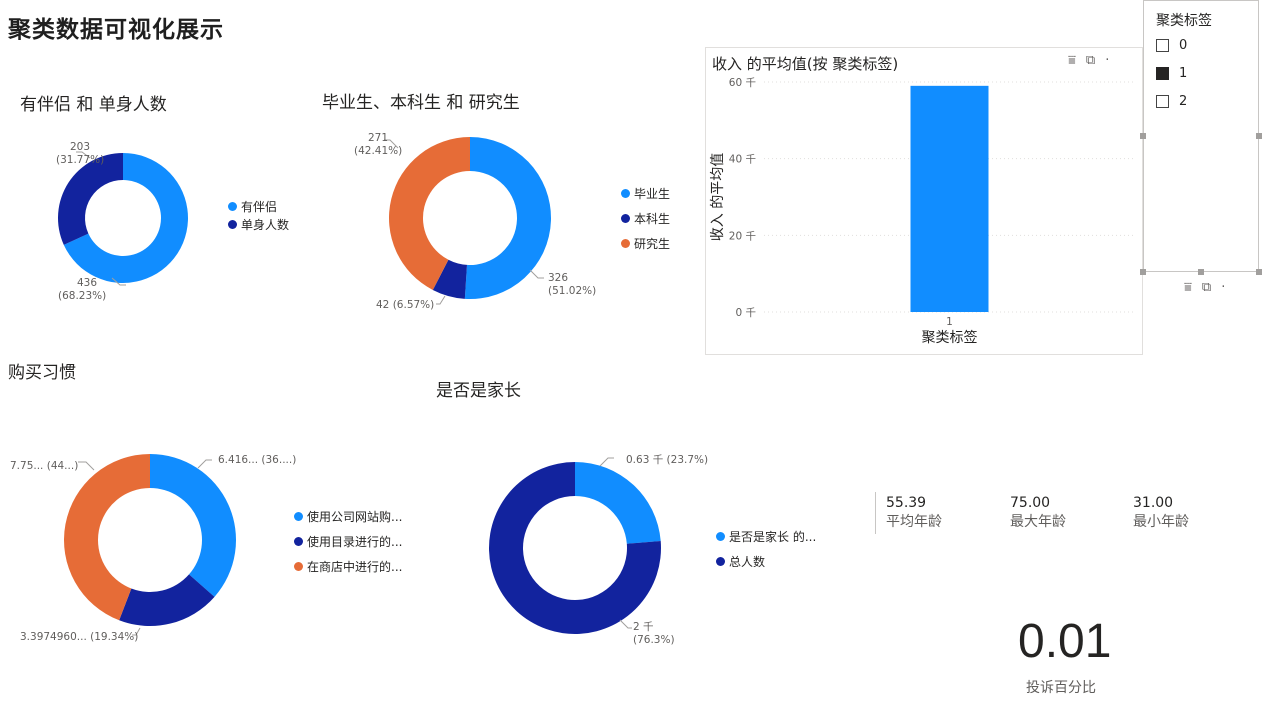 The width and height of the screenshot is (1265, 707). What do you see at coordinates (1161, 512) in the screenshot?
I see `kpi-min-age: 31.00 最小年龄` at bounding box center [1161, 512].